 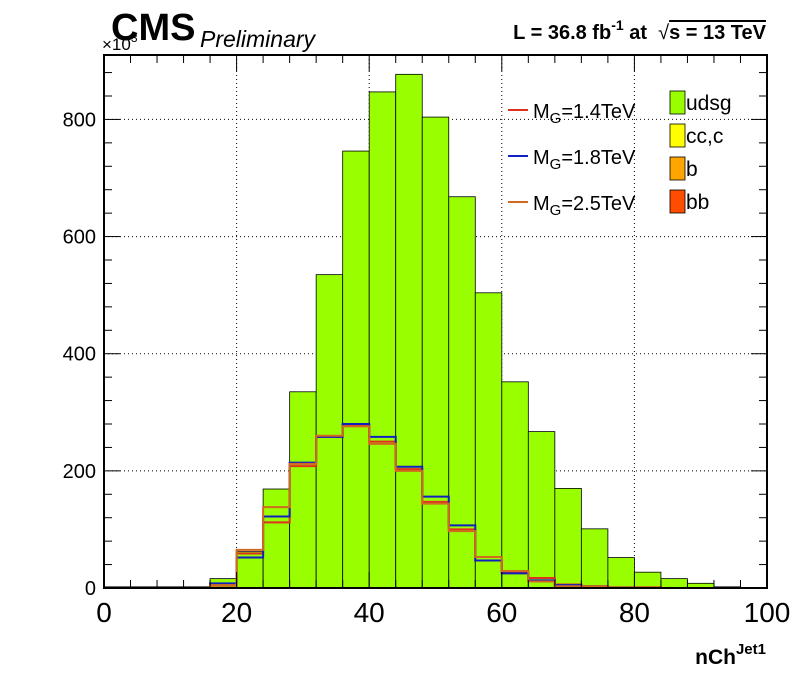 What do you see at coordinates (79, 238) in the screenshot?
I see `y-tick-label: 600` at bounding box center [79, 238].